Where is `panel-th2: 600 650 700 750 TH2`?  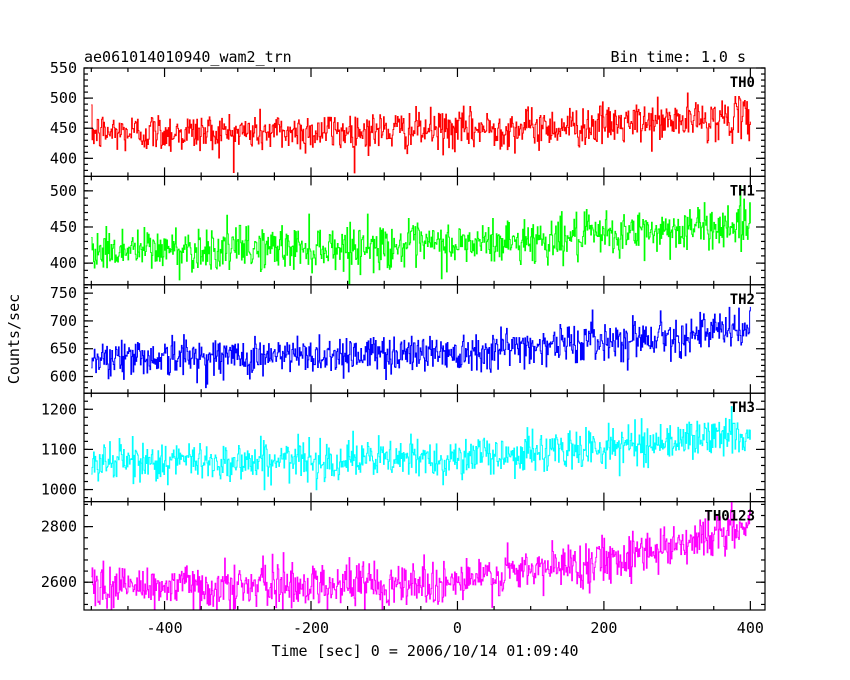 panel-th2: 600 650 700 750 TH2 is located at coordinates (408, 339).